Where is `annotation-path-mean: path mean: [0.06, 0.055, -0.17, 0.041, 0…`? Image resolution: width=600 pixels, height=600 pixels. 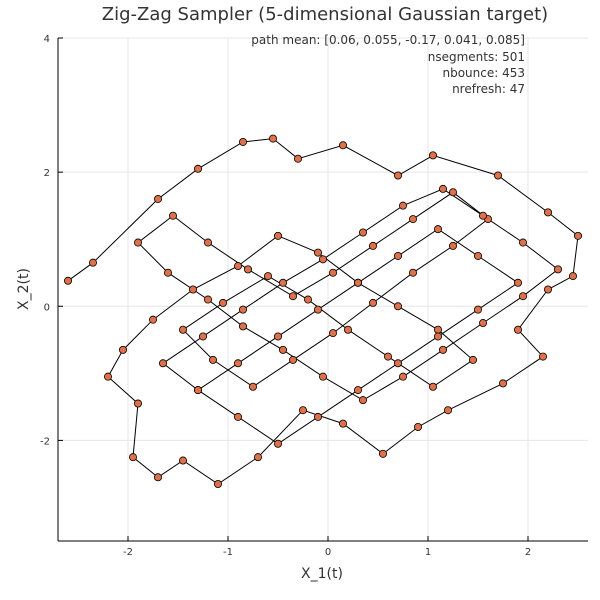 annotation-path-mean: path mean: [0.06, 0.055, -0.17, 0.041, 0… is located at coordinates (388, 40).